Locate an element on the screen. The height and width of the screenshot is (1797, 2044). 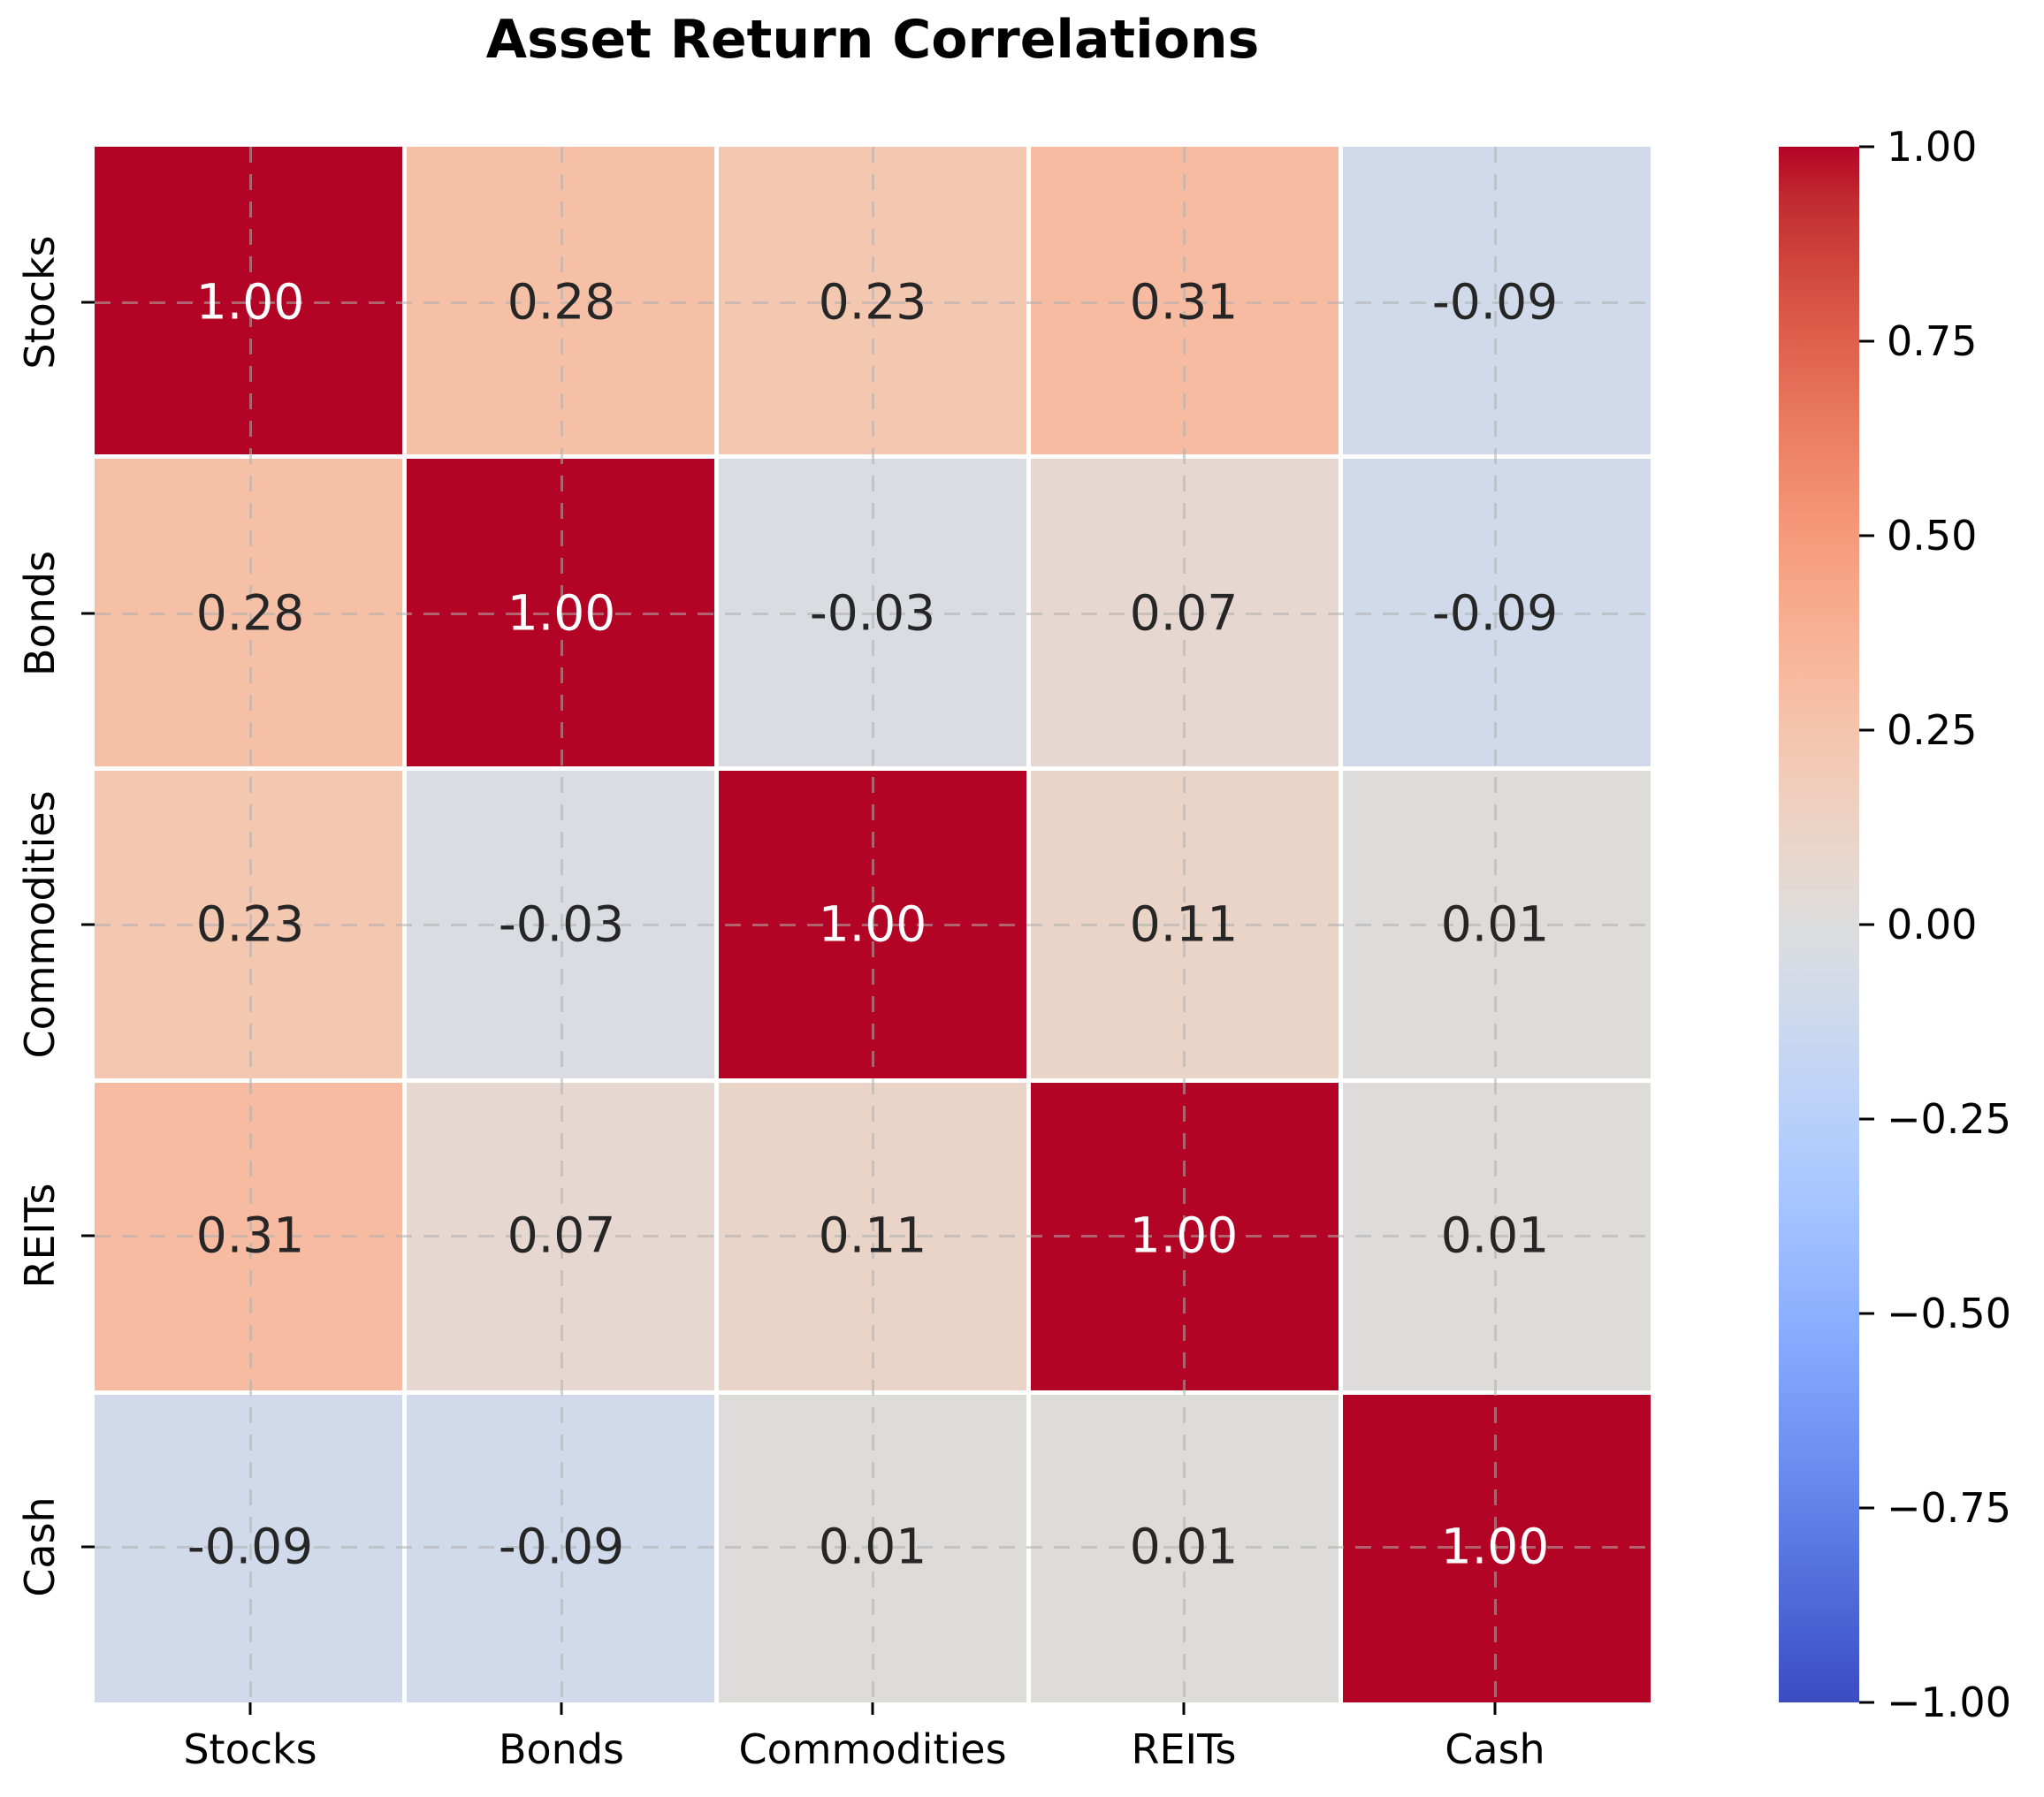
colorbar-tick-label: 1.00 is located at coordinates (1932, 147).